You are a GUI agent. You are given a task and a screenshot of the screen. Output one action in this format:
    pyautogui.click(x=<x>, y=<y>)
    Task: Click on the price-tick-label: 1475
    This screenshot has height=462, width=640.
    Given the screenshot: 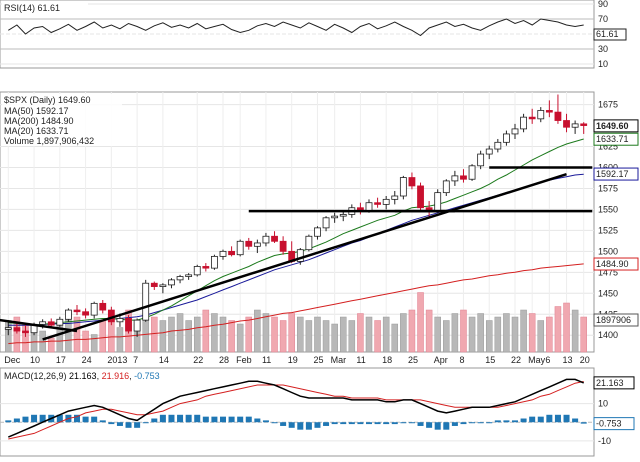 What is the action you would take?
    pyautogui.click(x=608, y=272)
    